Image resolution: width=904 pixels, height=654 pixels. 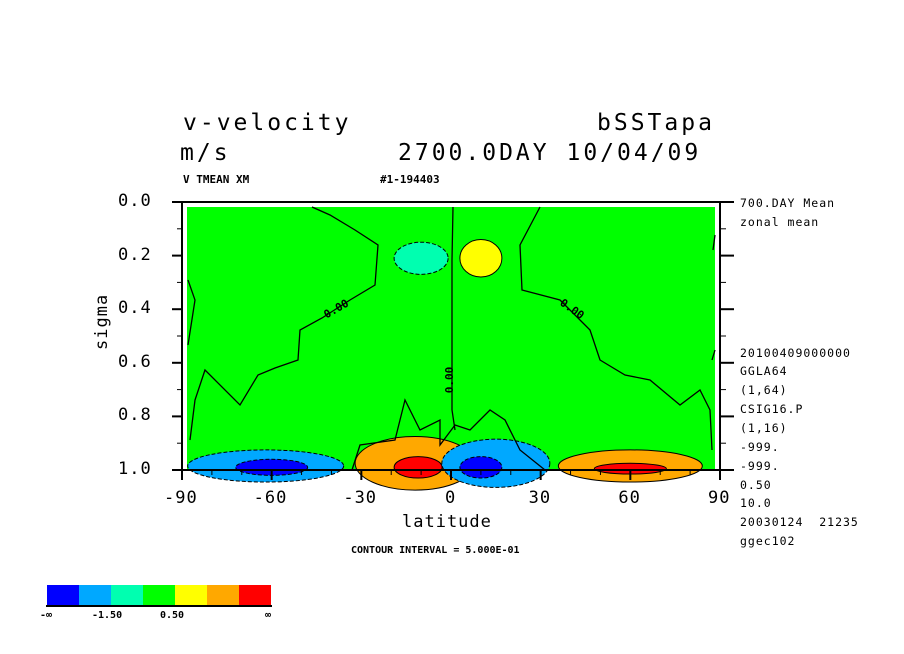 I want to click on y-tick-label: 0.2, so click(x=135, y=254).